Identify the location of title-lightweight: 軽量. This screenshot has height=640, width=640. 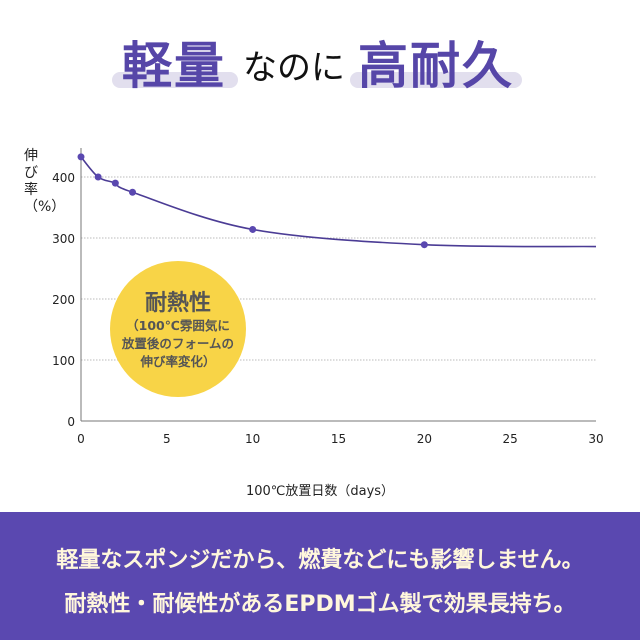
(174, 66).